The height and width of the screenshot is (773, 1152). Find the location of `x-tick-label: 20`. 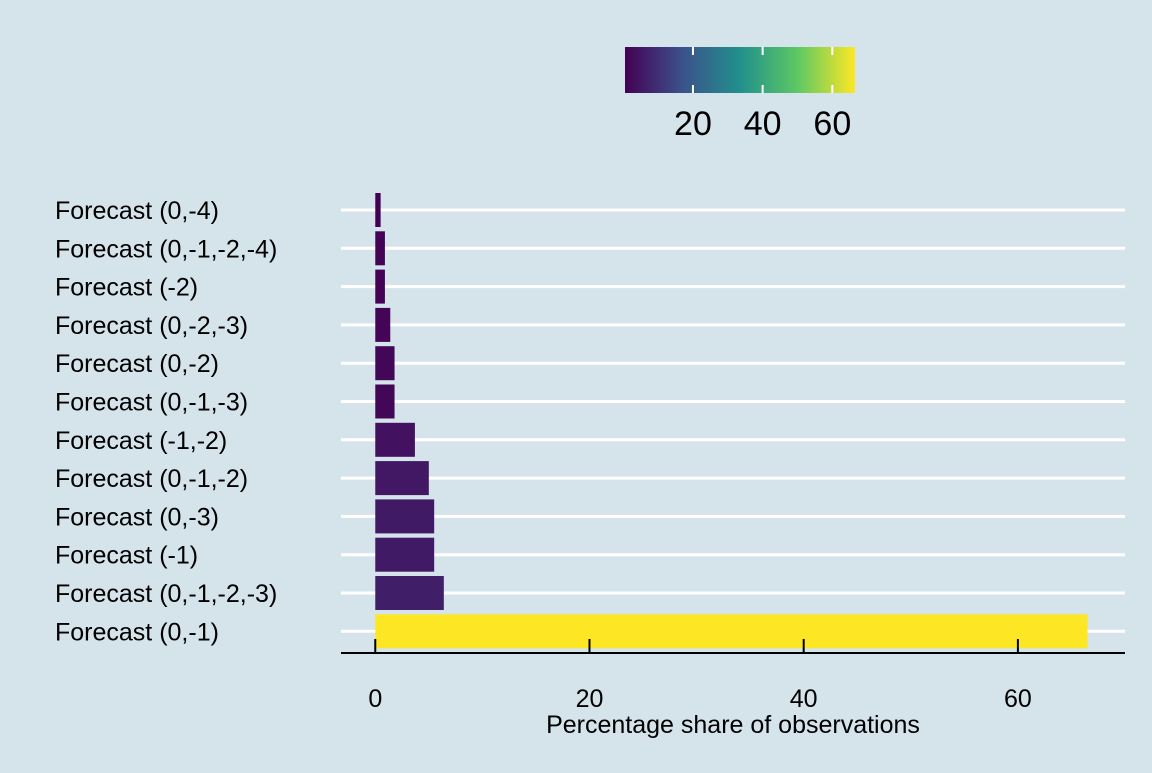

x-tick-label: 20 is located at coordinates (590, 699).